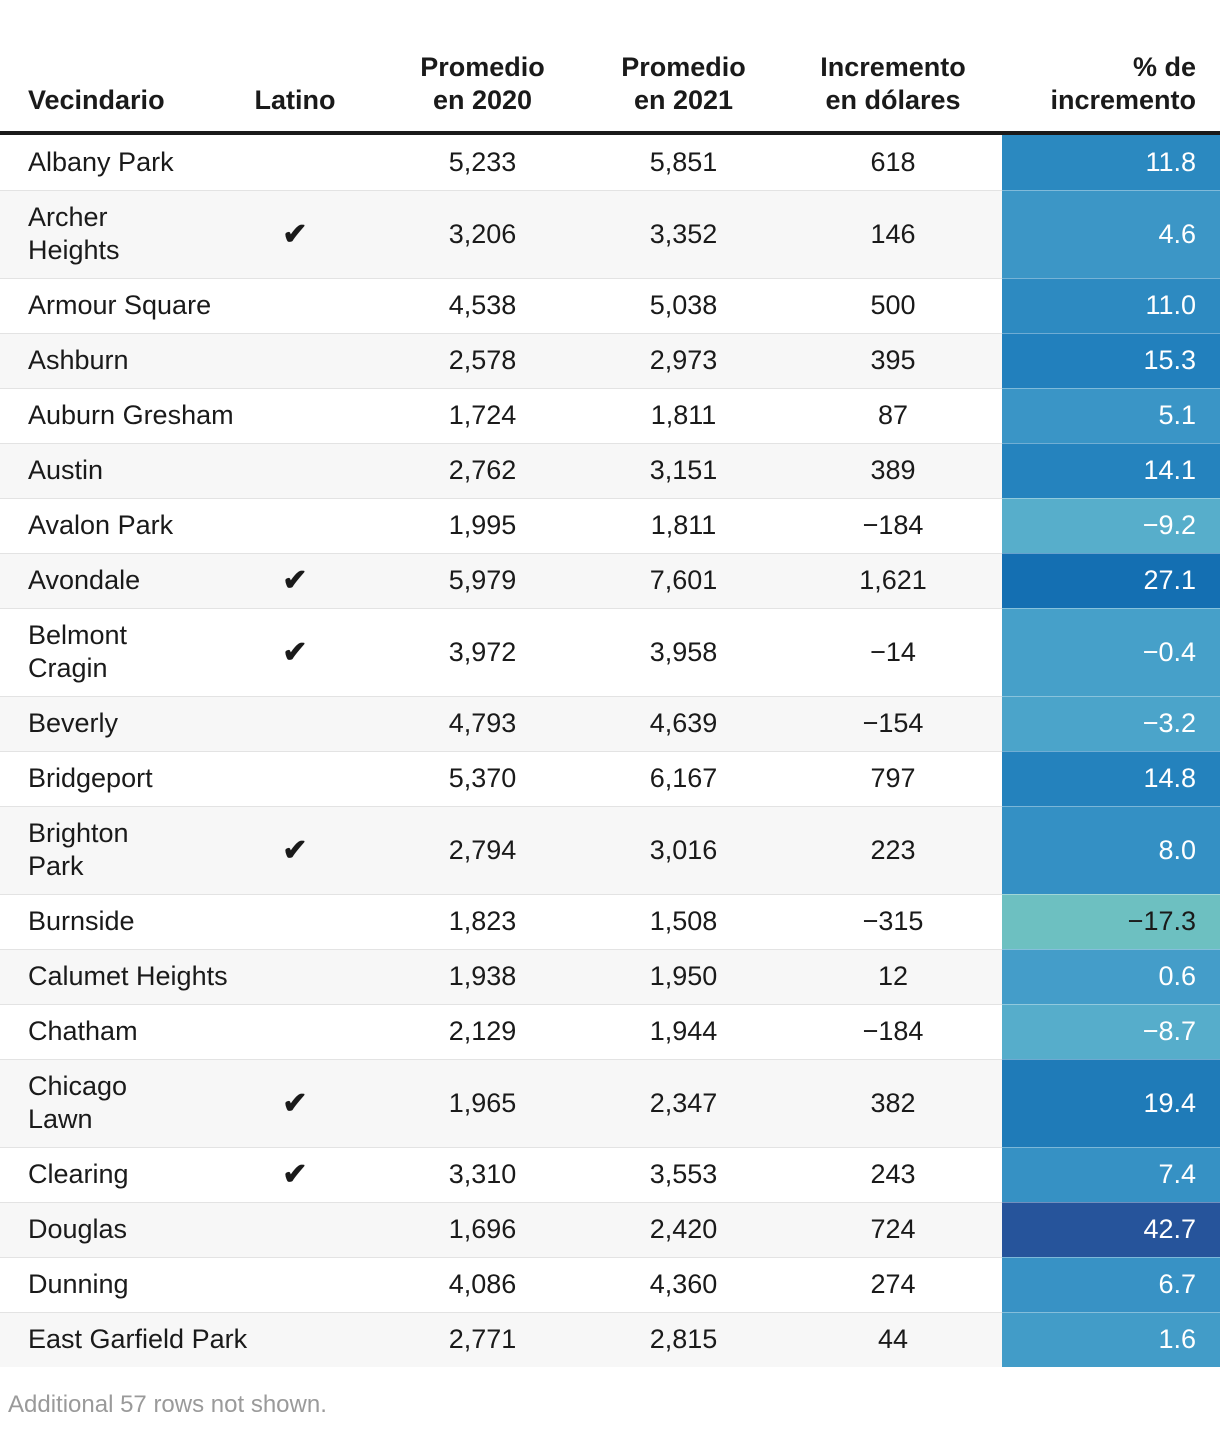 The height and width of the screenshot is (1436, 1220). Describe the element at coordinates (101, 525) in the screenshot. I see `cell-neighborhood: Avalon Park` at that location.